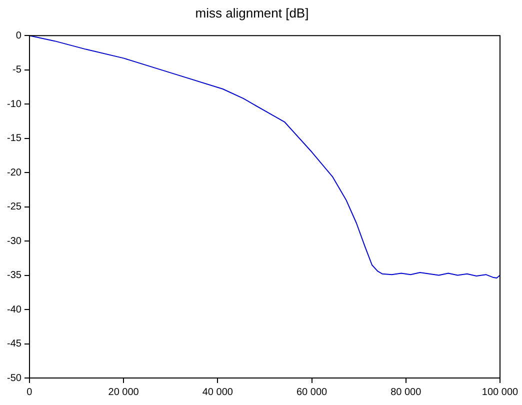 Image resolution: width=522 pixels, height=405 pixels. Describe the element at coordinates (406, 392) in the screenshot. I see `x-tick-label: 80 000` at that location.